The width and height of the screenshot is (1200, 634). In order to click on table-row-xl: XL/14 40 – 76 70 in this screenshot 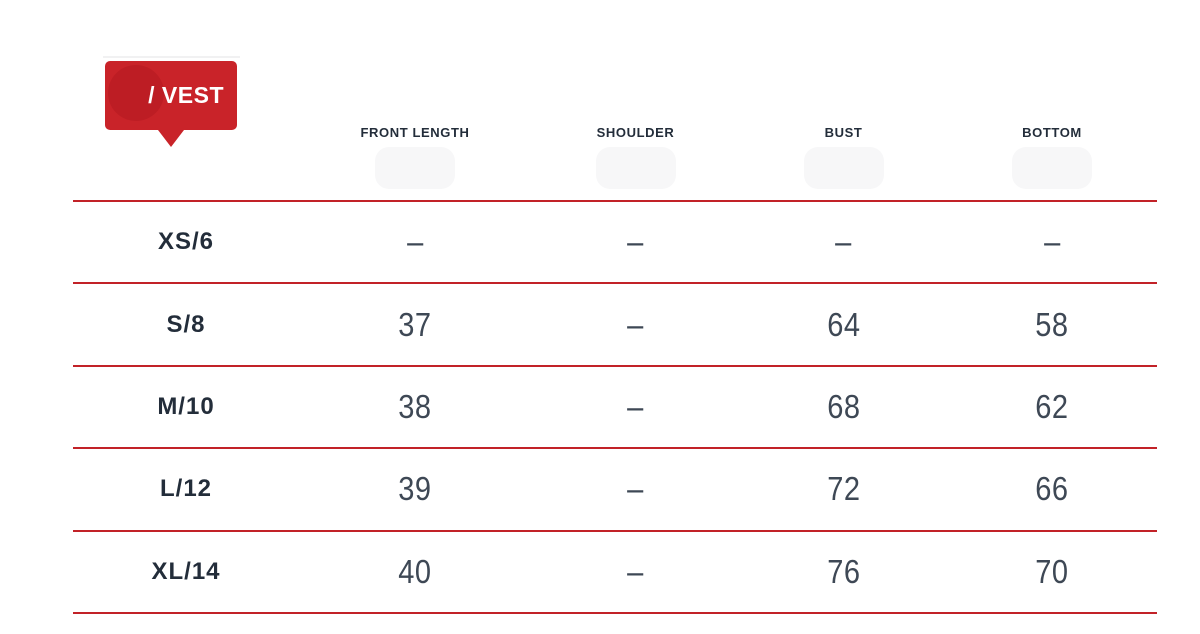, I will do `click(615, 570)`.